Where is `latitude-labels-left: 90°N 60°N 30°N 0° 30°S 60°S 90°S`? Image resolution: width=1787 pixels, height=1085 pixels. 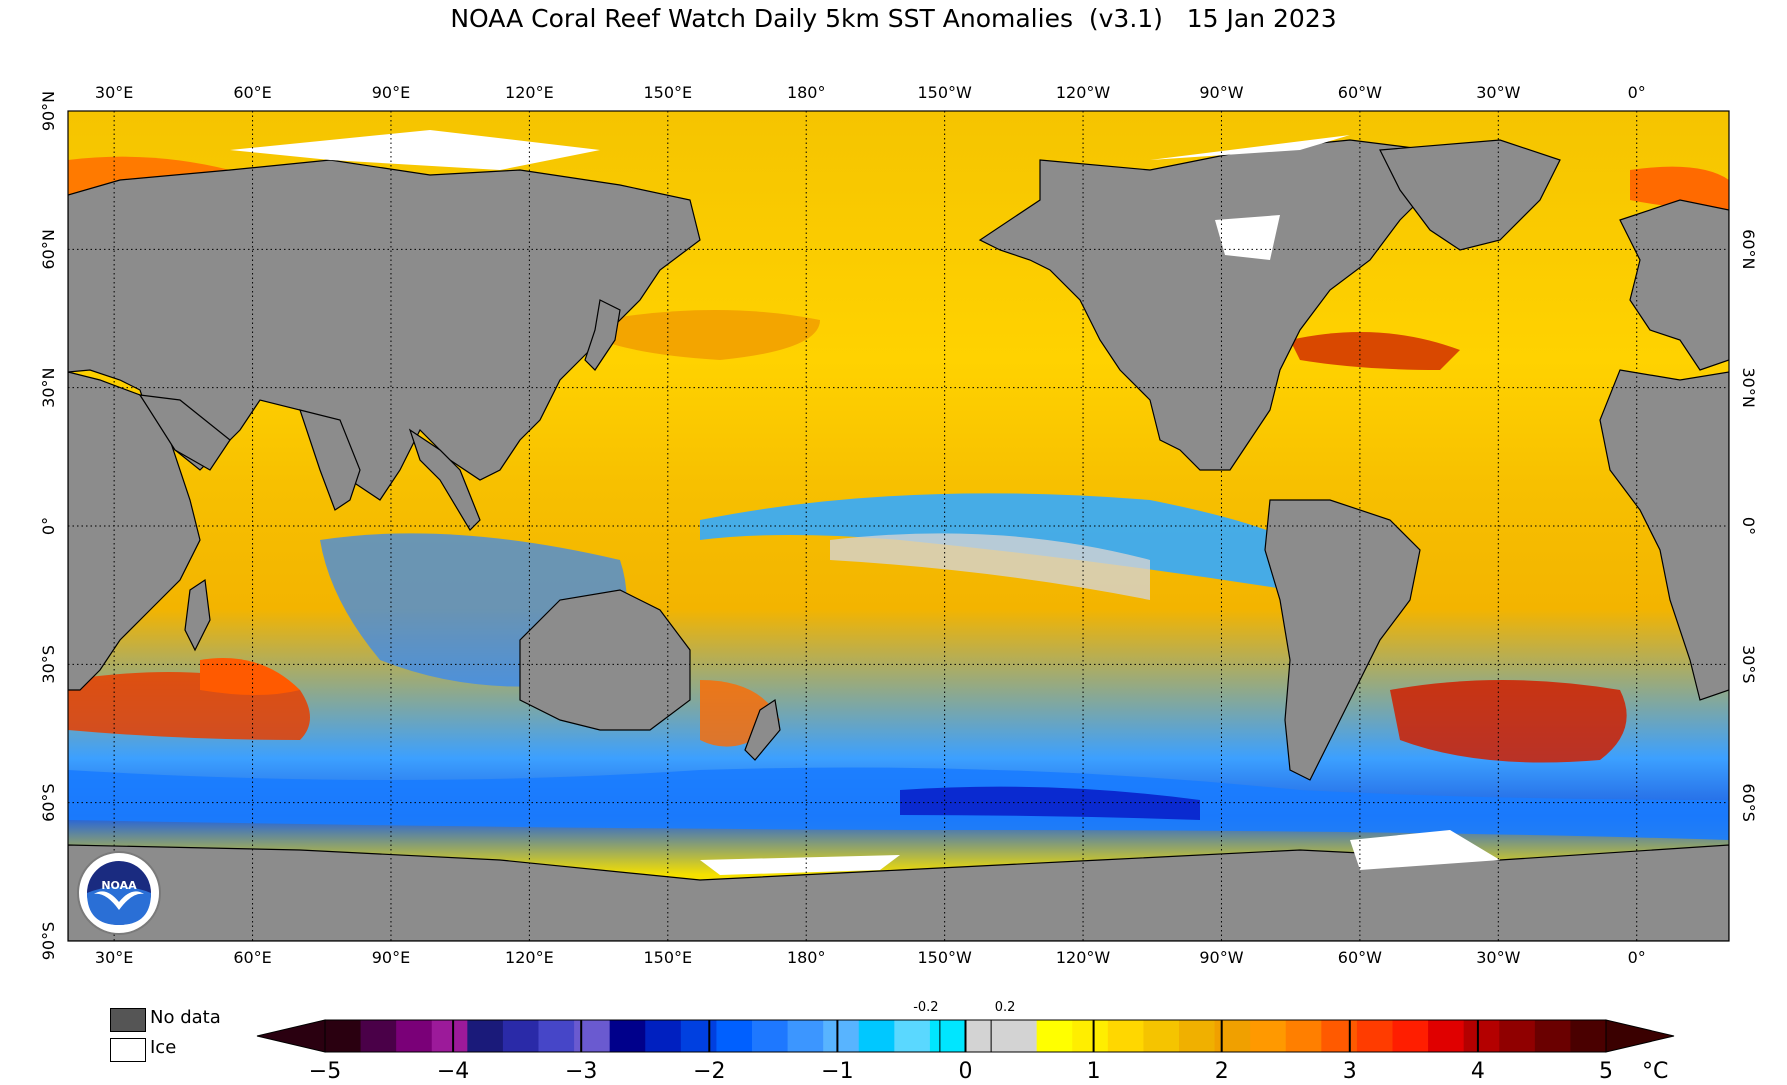
latitude-labels-left: 90°N 60°N 30°N 0° 30°S 60°S 90°S is located at coordinates (48, 525).